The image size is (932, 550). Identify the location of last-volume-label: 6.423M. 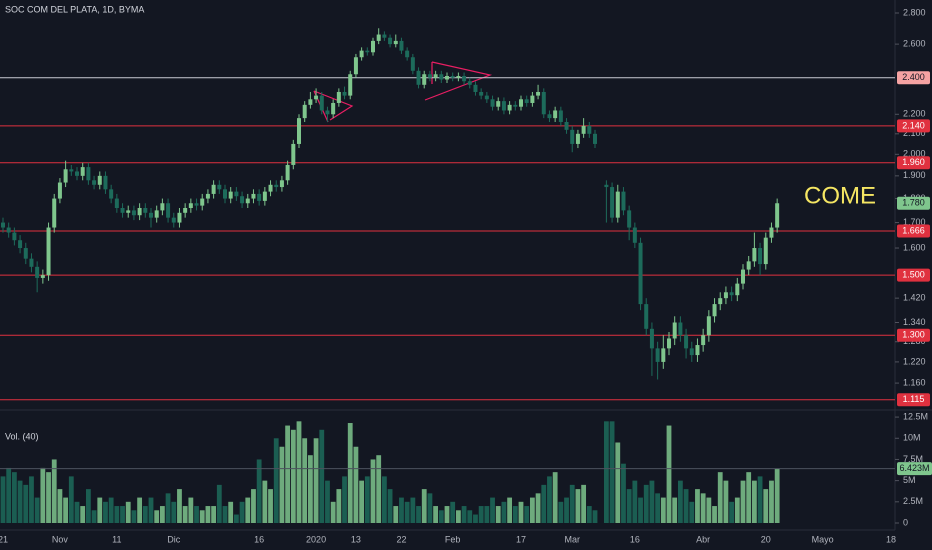
(914, 468).